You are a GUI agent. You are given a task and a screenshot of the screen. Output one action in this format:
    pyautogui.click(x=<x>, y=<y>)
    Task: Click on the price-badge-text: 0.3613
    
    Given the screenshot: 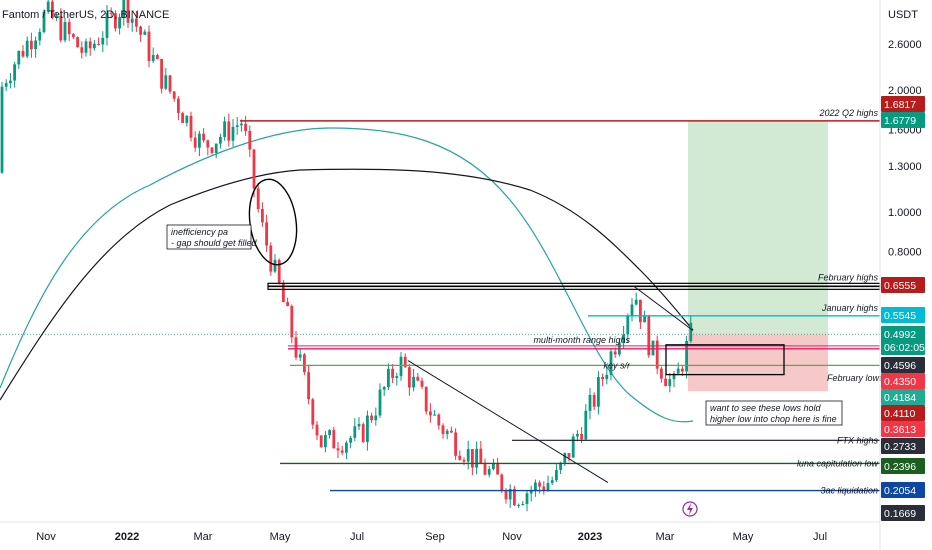 What is the action you would take?
    pyautogui.click(x=900, y=430)
    